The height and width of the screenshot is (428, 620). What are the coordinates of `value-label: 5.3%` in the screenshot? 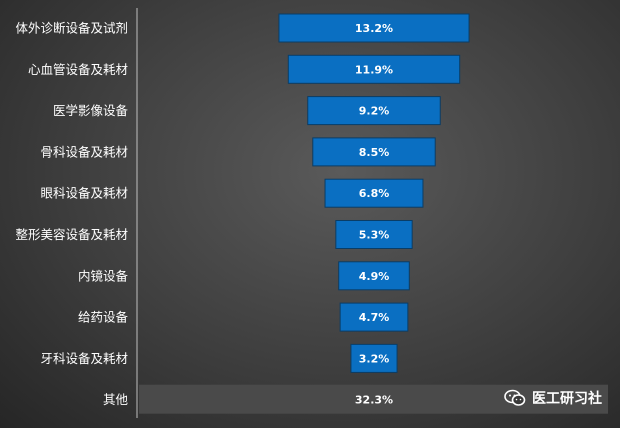 It's located at (374, 235).